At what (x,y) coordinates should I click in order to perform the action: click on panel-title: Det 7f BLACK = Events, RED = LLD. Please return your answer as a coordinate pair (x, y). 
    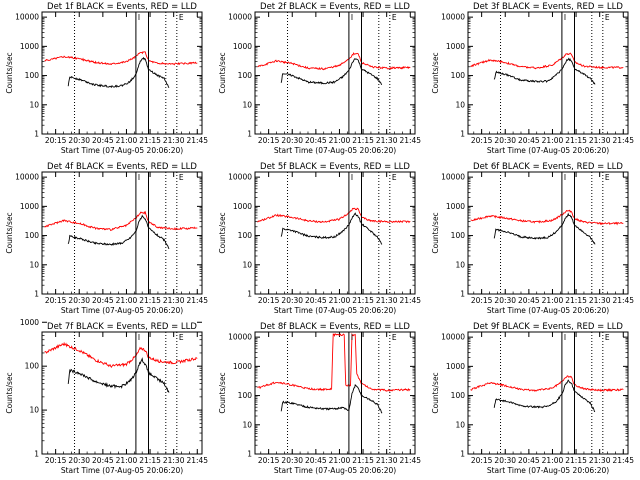
    Looking at the image, I should click on (122, 327).